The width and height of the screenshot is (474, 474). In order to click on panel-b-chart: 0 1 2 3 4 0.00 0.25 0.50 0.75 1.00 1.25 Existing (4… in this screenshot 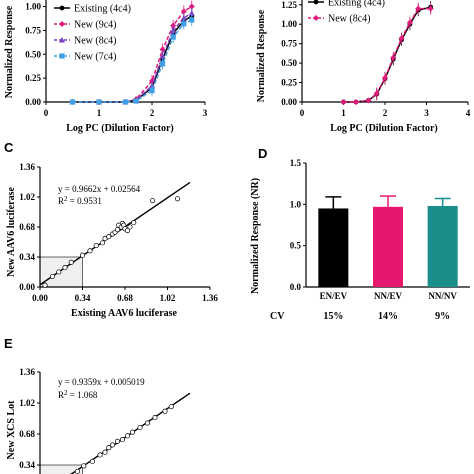, I will do `click(376, 59)`.